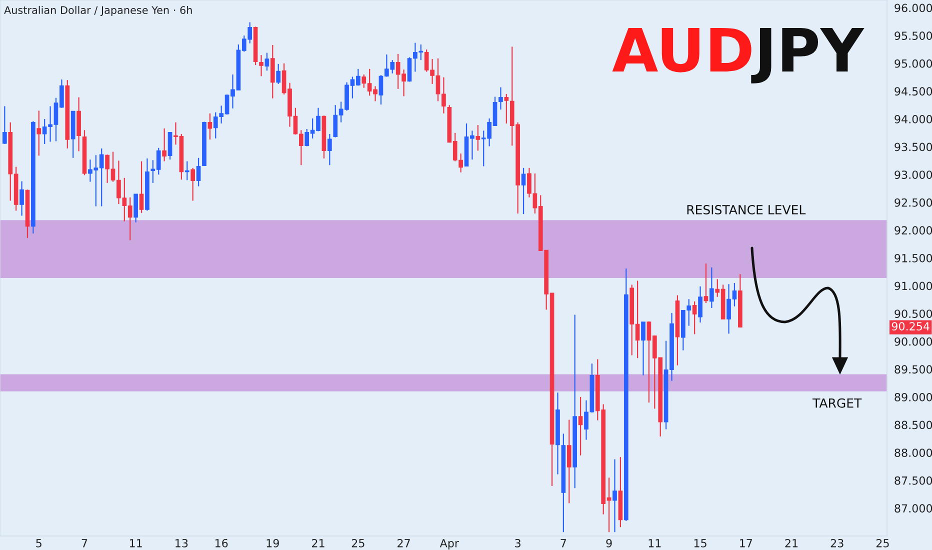  What do you see at coordinates (913, 341) in the screenshot?
I see `y-tick-label: 90.000` at bounding box center [913, 341].